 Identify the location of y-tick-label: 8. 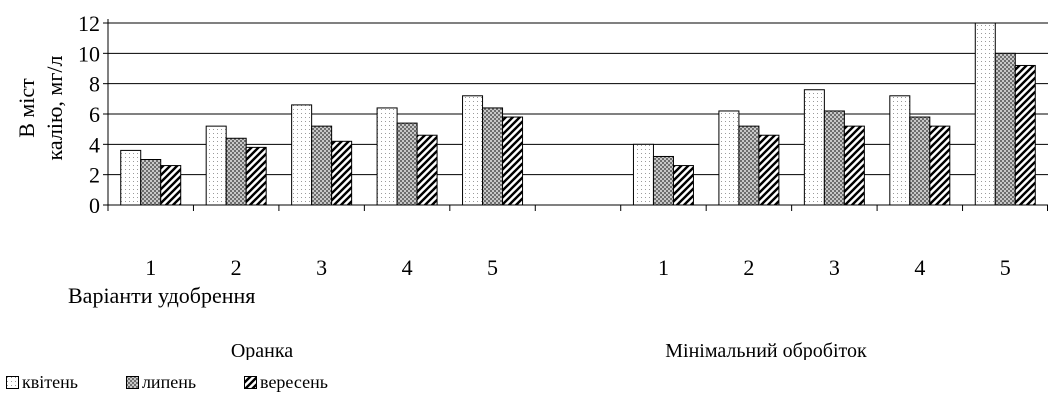
(94, 84).